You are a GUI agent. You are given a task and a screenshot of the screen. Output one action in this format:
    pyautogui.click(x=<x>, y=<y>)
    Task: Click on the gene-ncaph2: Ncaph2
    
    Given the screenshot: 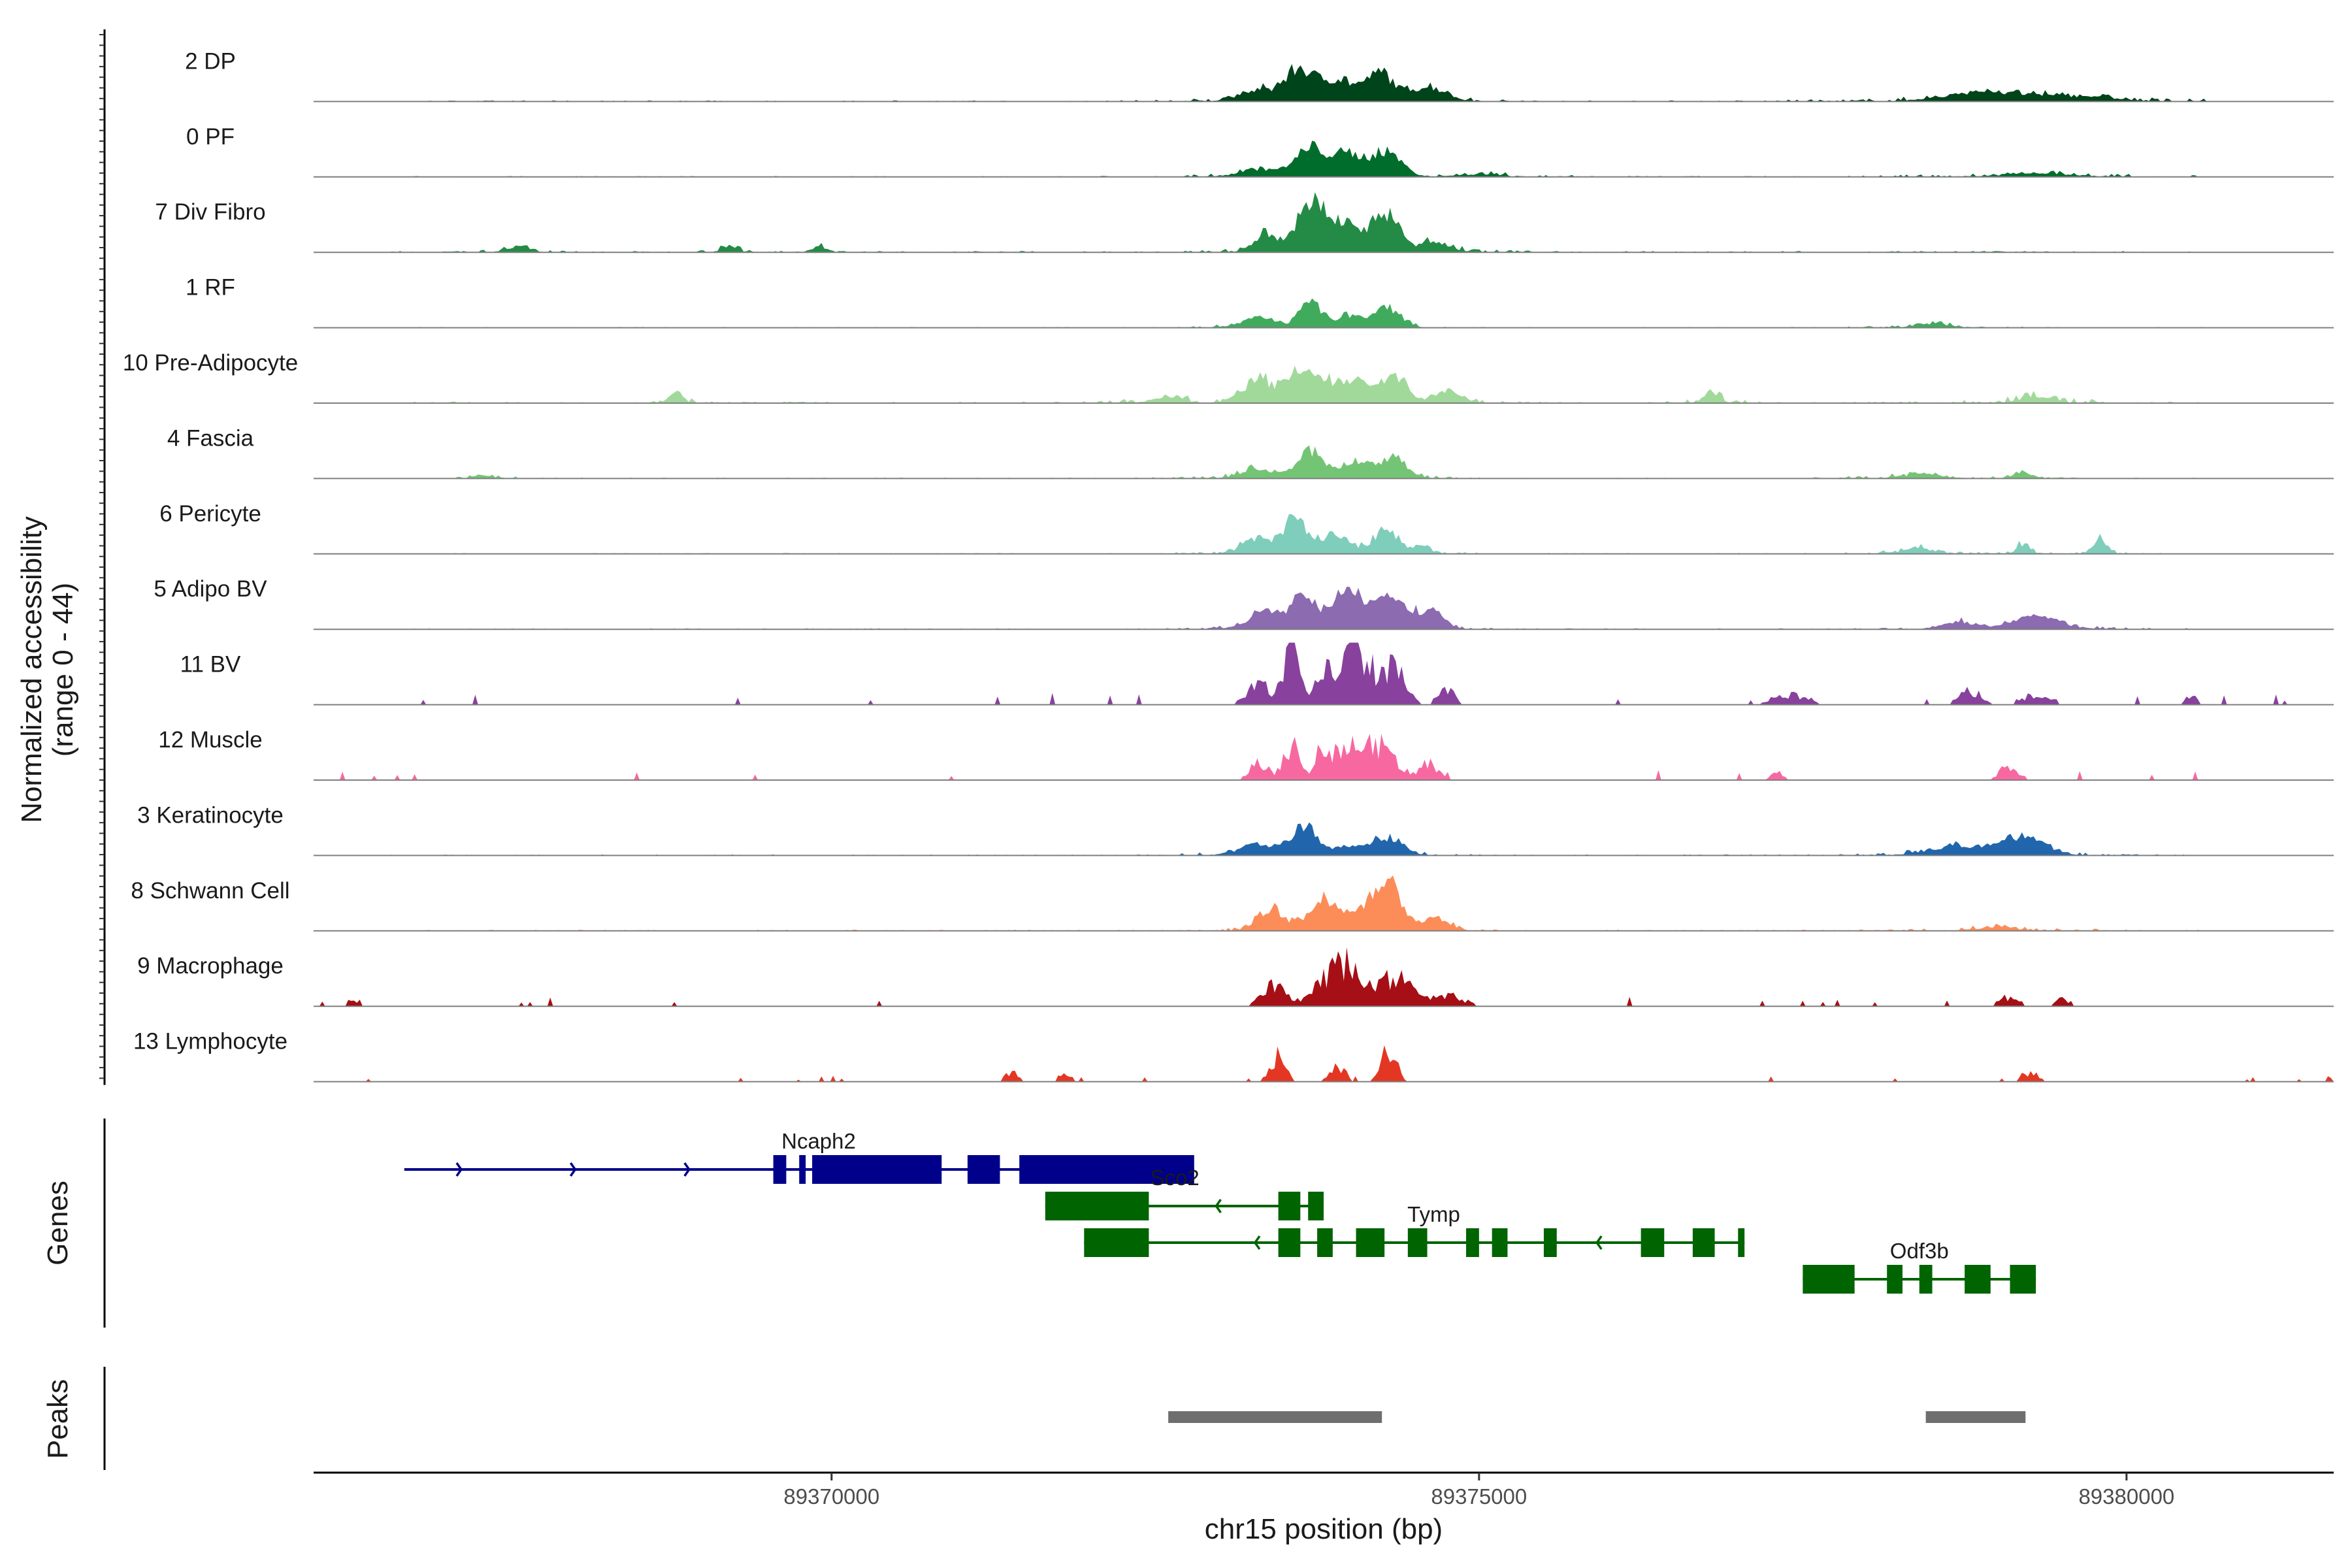 What is the action you would take?
    pyautogui.click(x=799, y=1156)
    